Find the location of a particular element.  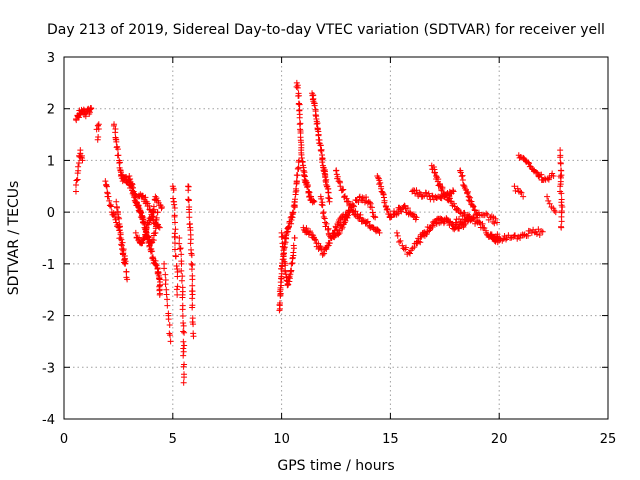

x-tick-label: 10 is located at coordinates (281, 439).